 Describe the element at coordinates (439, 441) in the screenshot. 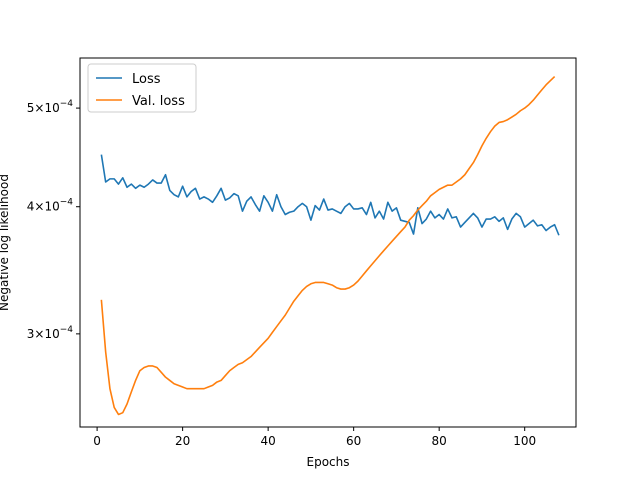

I see `x-tick-label: 80` at that location.